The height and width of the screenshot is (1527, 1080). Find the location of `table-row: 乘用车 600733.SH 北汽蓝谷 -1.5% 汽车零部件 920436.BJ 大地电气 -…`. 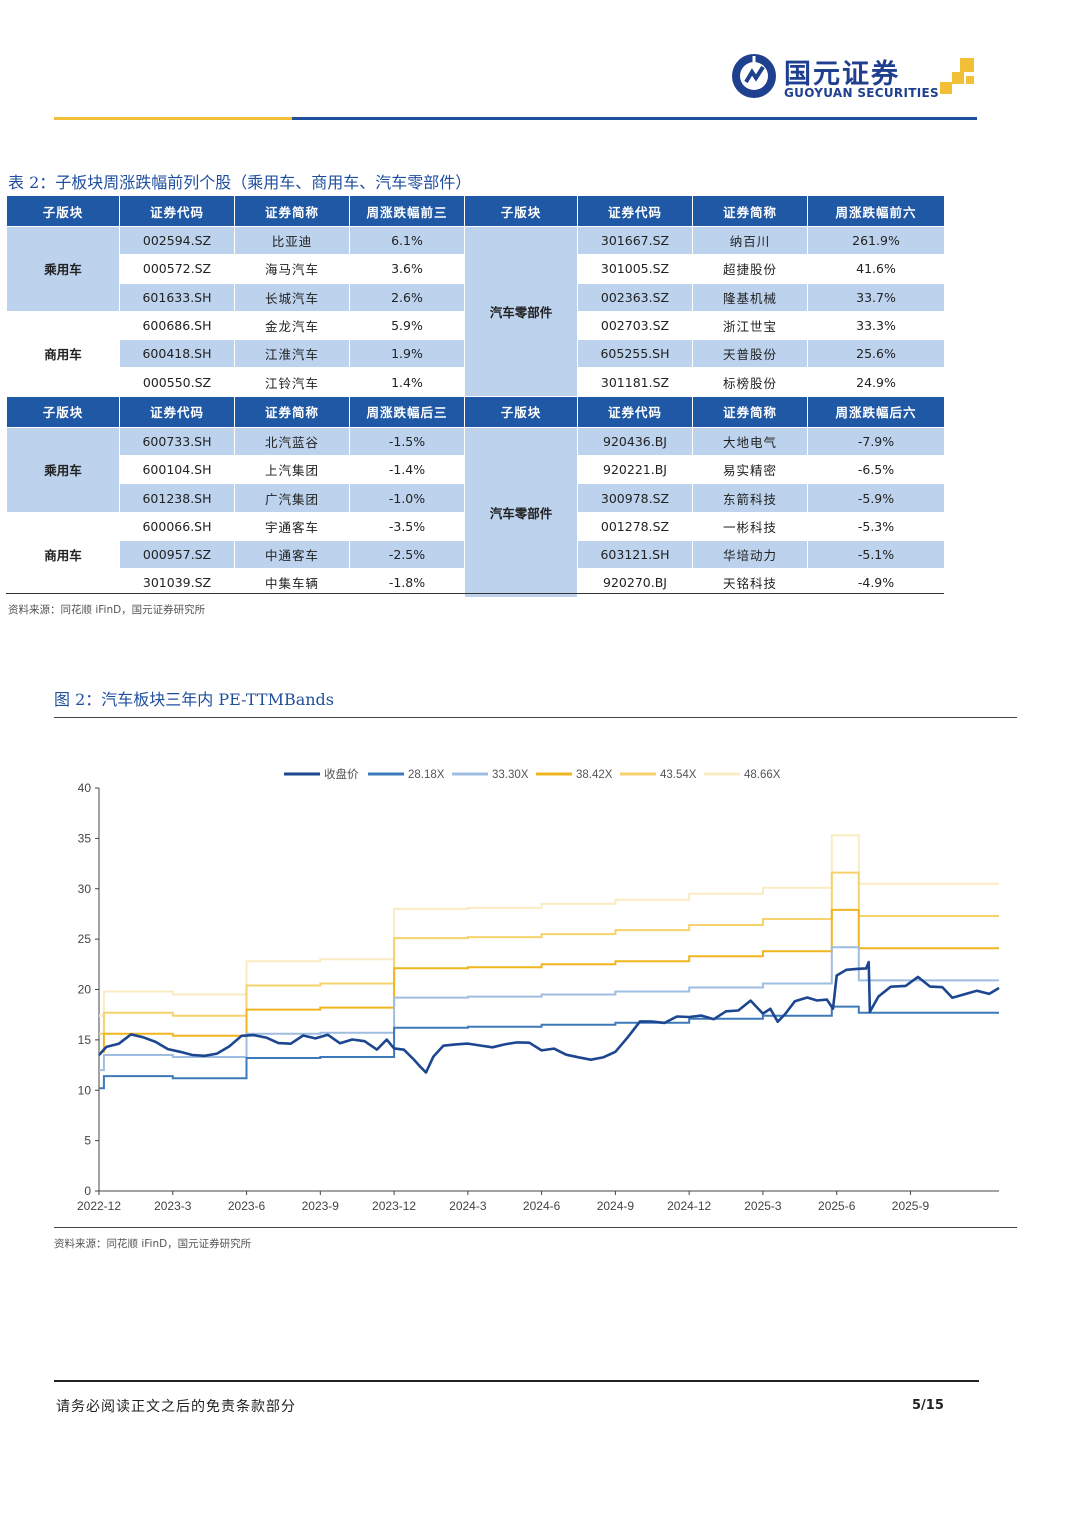

table-row: 乘用车 600733.SH 北汽蓝谷 -1.5% 汽车零部件 920436.BJ 大地电气 -… is located at coordinates (475, 512).